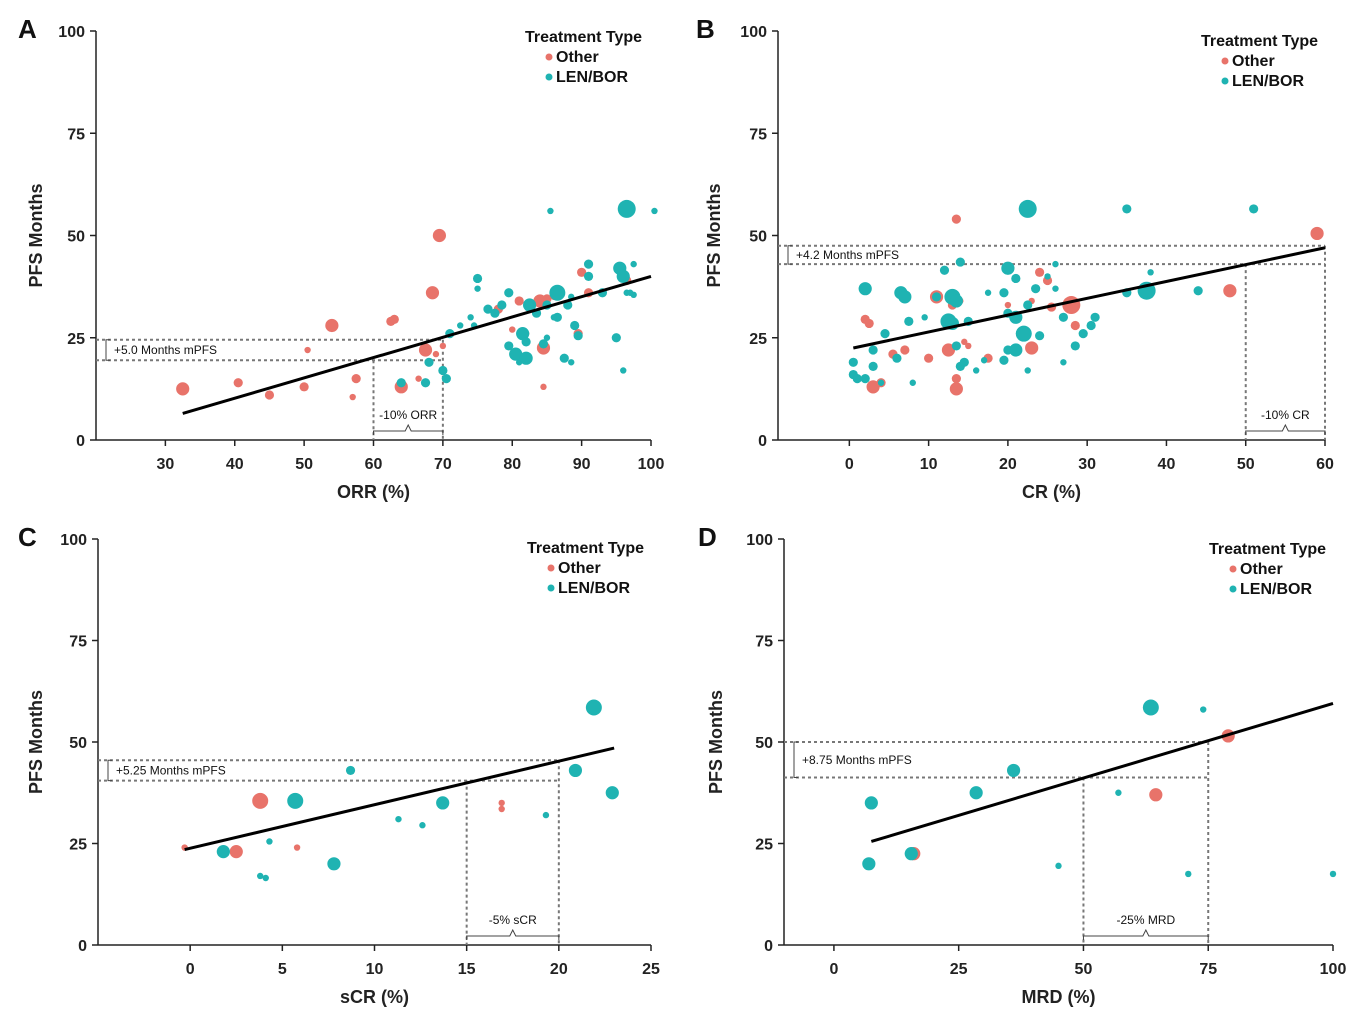 This screenshot has height=1013, width=1365. I want to click on y-annotation-bracket, so click(795, 760).